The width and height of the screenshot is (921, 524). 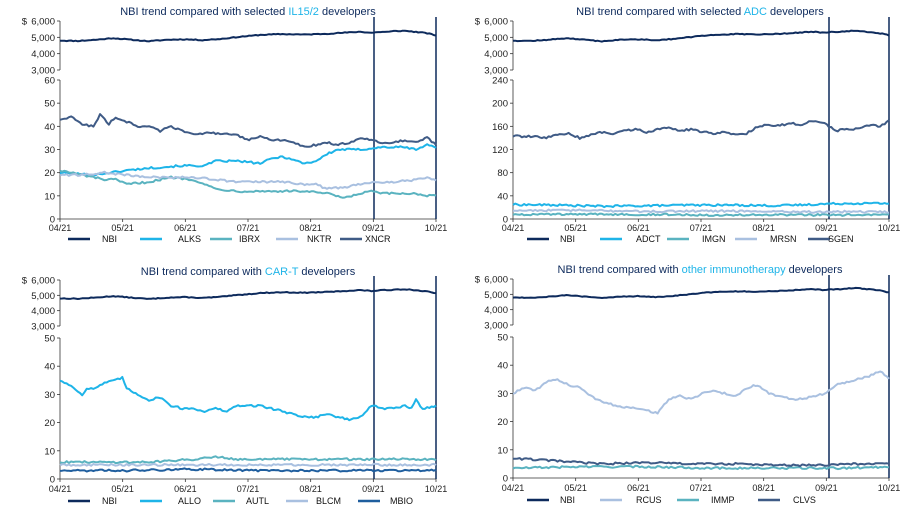 What do you see at coordinates (189, 501) in the screenshot?
I see `legend-label-allo: ALLO` at bounding box center [189, 501].